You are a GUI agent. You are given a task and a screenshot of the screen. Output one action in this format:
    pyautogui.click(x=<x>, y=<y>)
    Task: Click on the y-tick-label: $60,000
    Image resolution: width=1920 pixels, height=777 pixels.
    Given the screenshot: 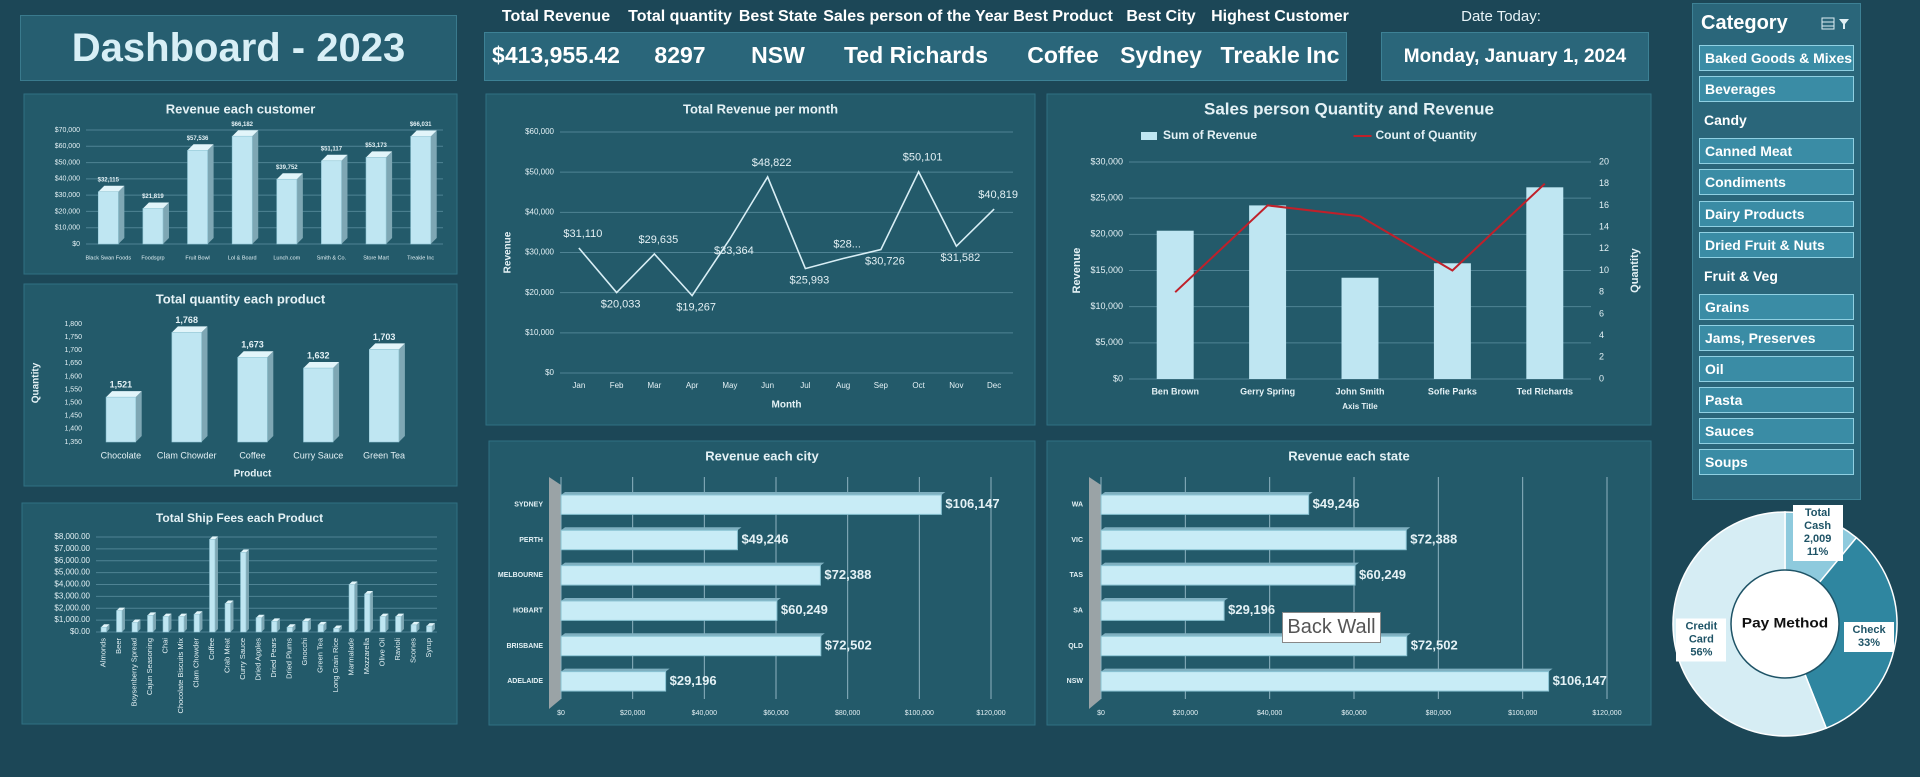 What is the action you would take?
    pyautogui.click(x=67, y=146)
    